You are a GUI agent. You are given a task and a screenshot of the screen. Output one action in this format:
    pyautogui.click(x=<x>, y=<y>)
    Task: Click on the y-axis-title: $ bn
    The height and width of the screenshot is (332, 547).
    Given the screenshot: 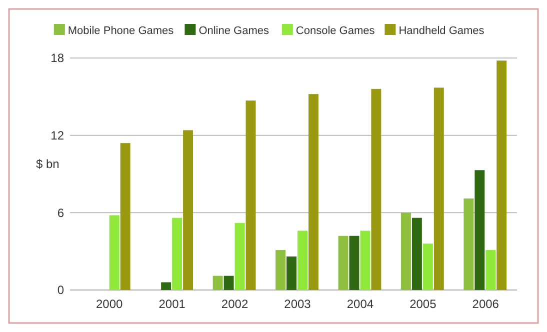 What is the action you would take?
    pyautogui.click(x=48, y=164)
    